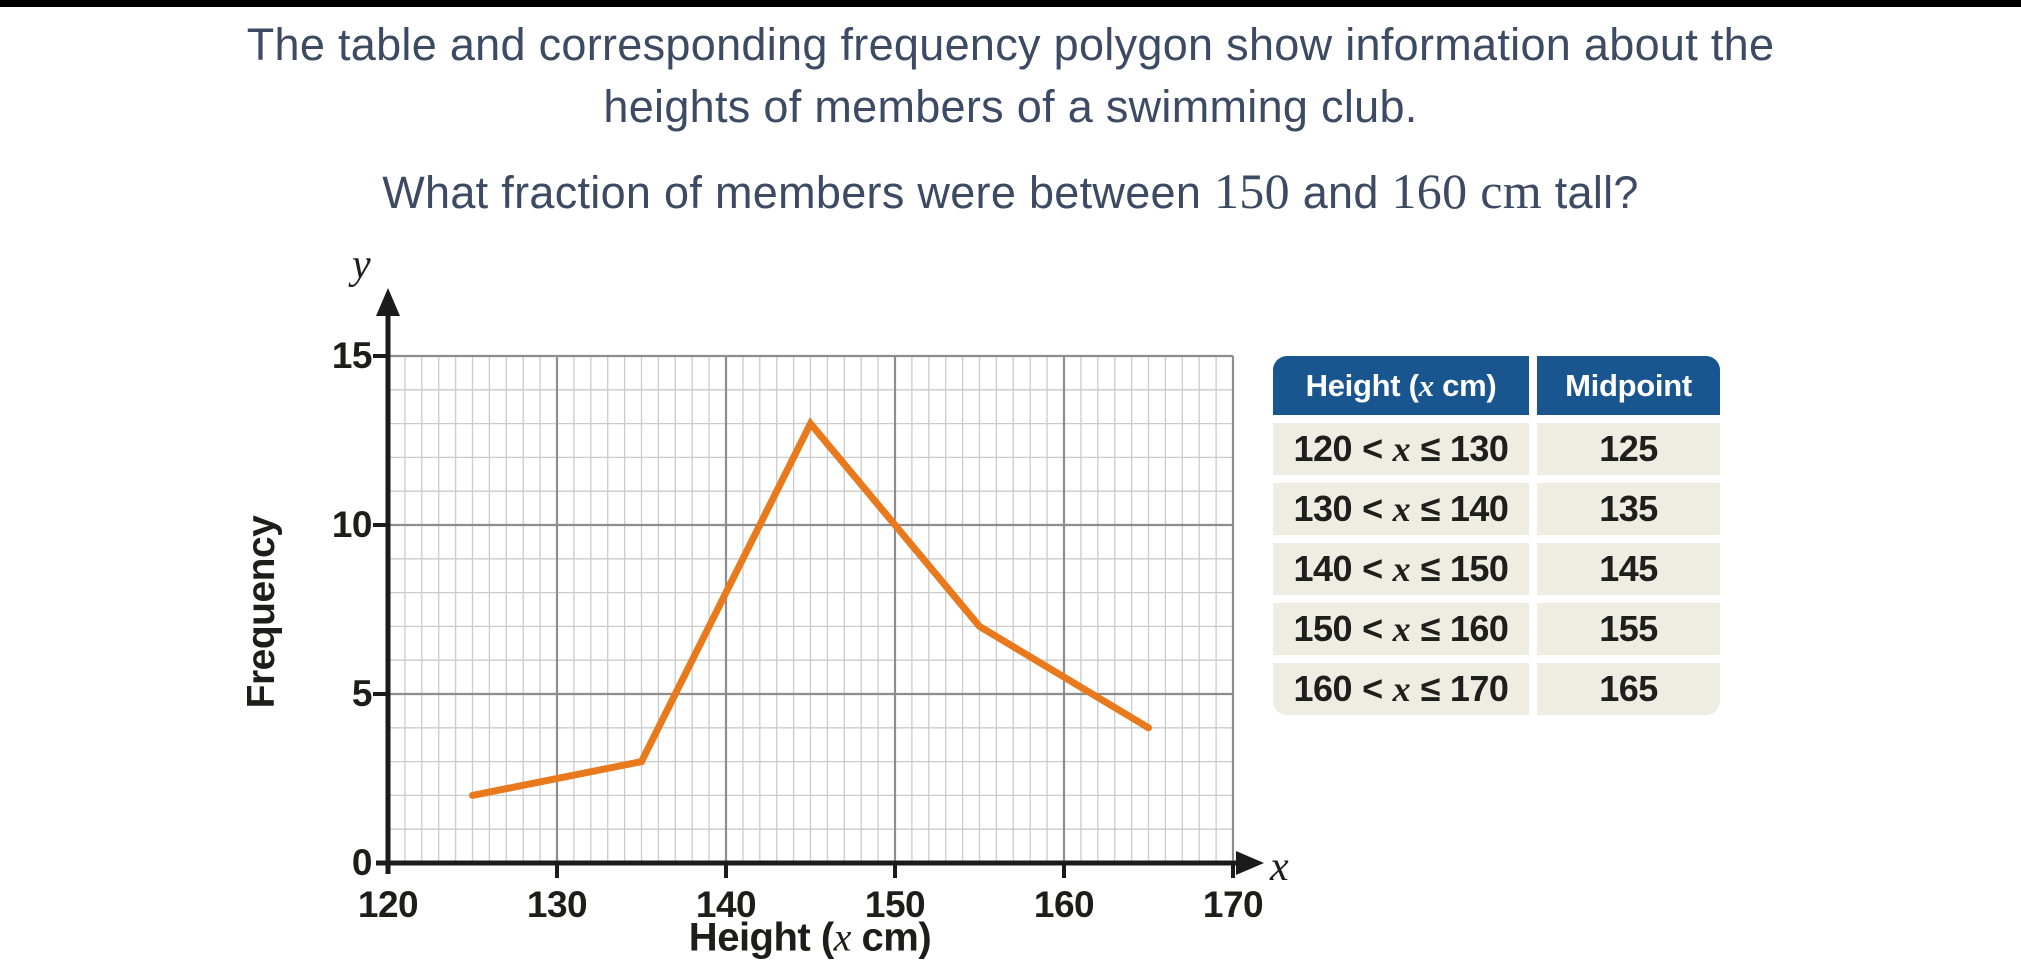  What do you see at coordinates (1479, 508) in the screenshot?
I see `range-hi: 140` at bounding box center [1479, 508].